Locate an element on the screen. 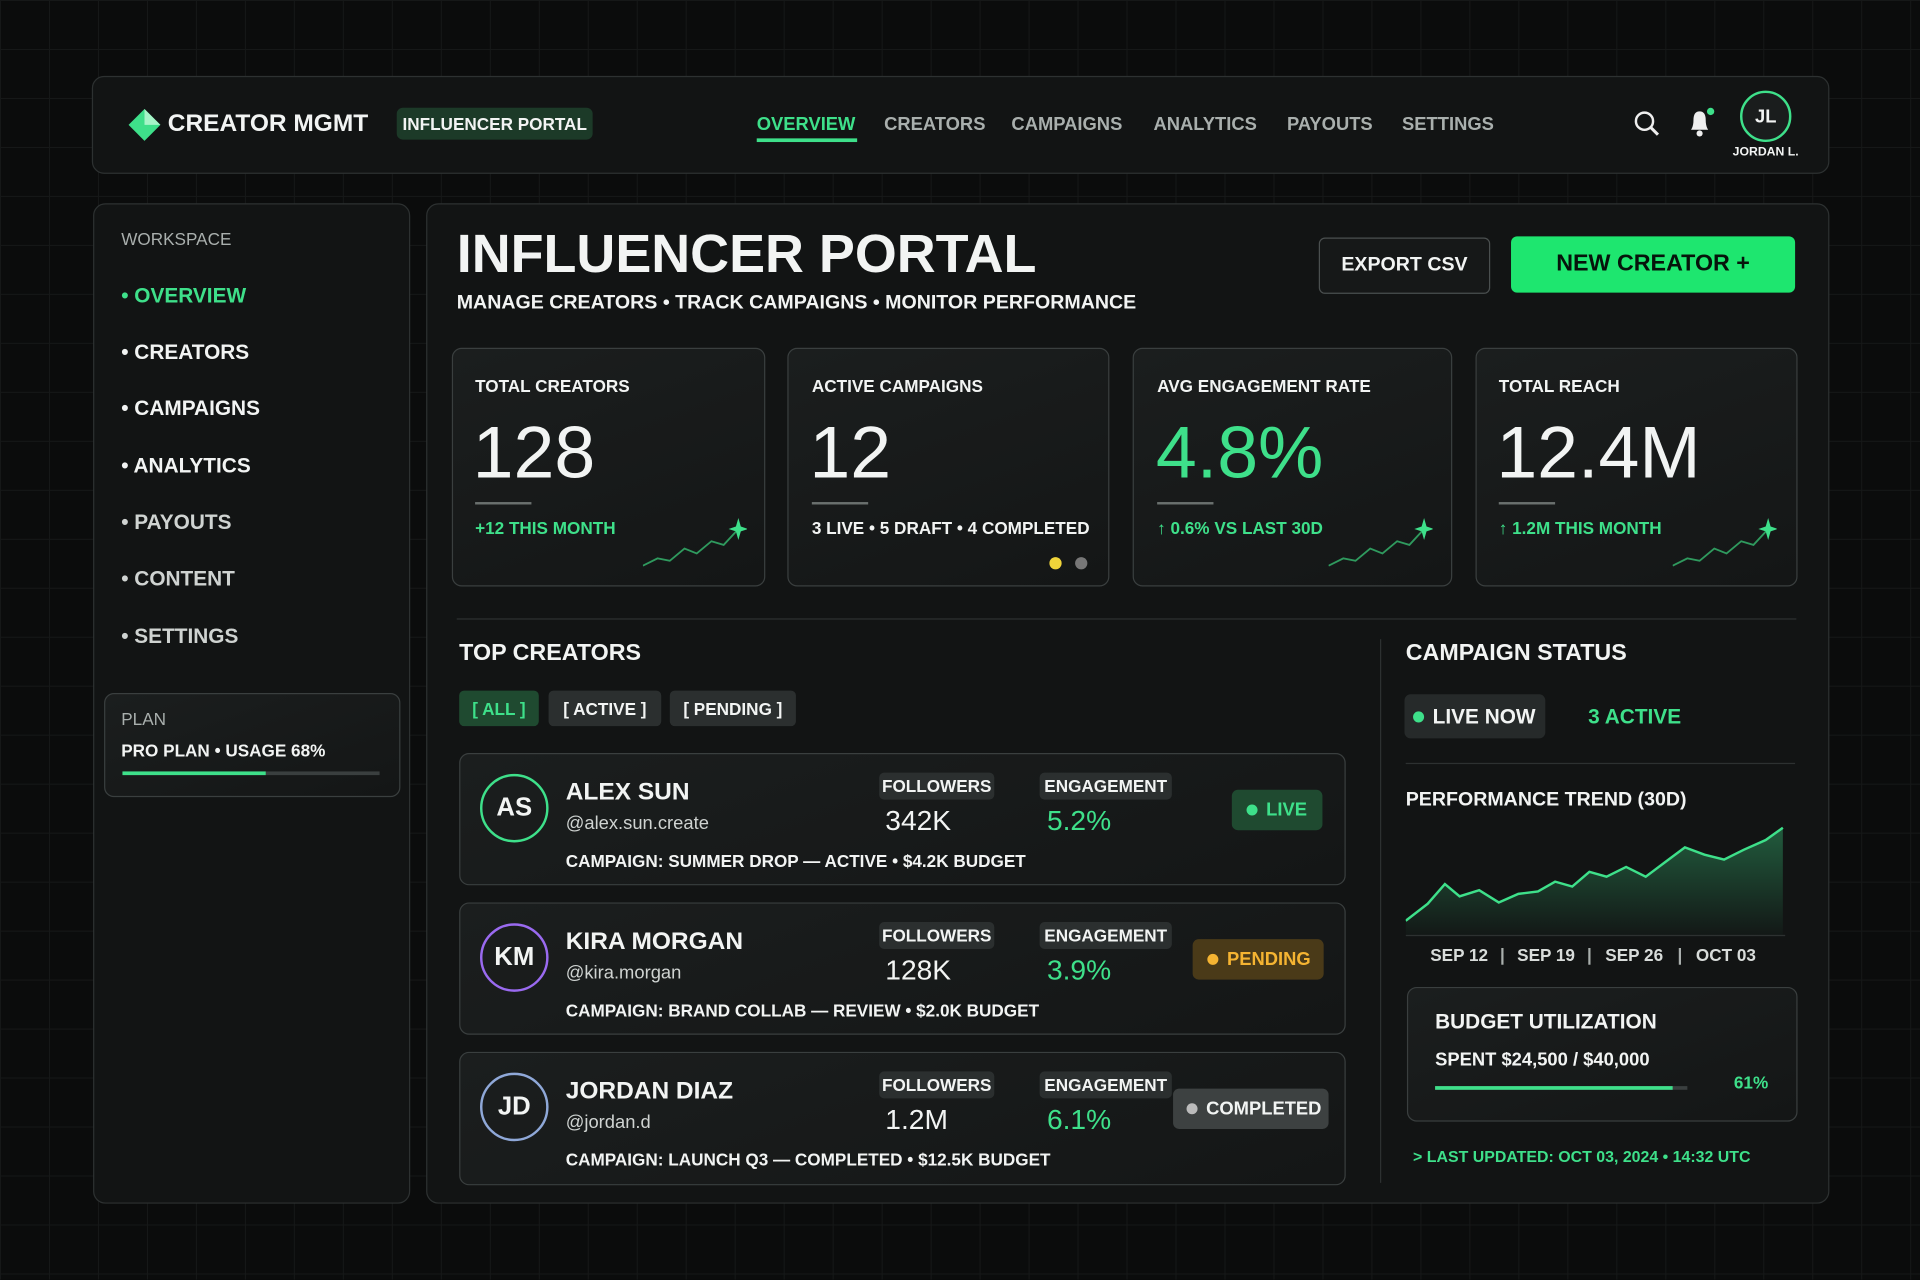 This screenshot has height=1280, width=1920. plan-box is located at coordinates (252, 745).